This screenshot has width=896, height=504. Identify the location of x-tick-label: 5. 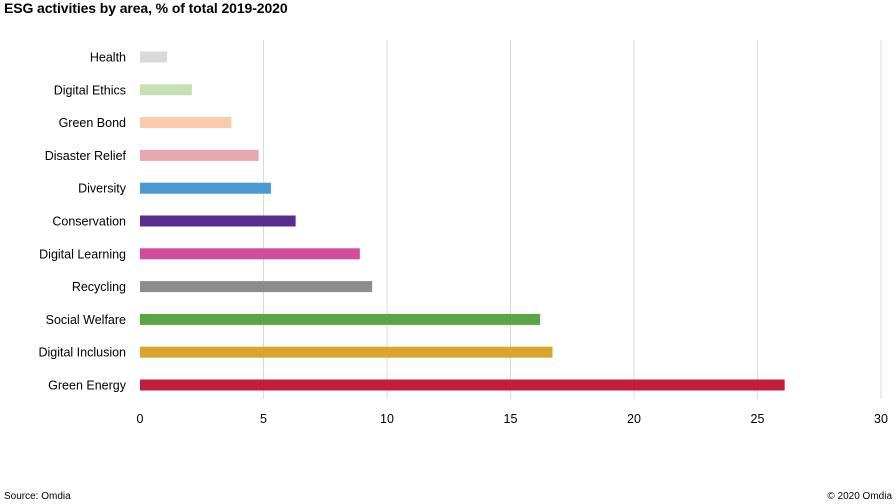
(263, 419).